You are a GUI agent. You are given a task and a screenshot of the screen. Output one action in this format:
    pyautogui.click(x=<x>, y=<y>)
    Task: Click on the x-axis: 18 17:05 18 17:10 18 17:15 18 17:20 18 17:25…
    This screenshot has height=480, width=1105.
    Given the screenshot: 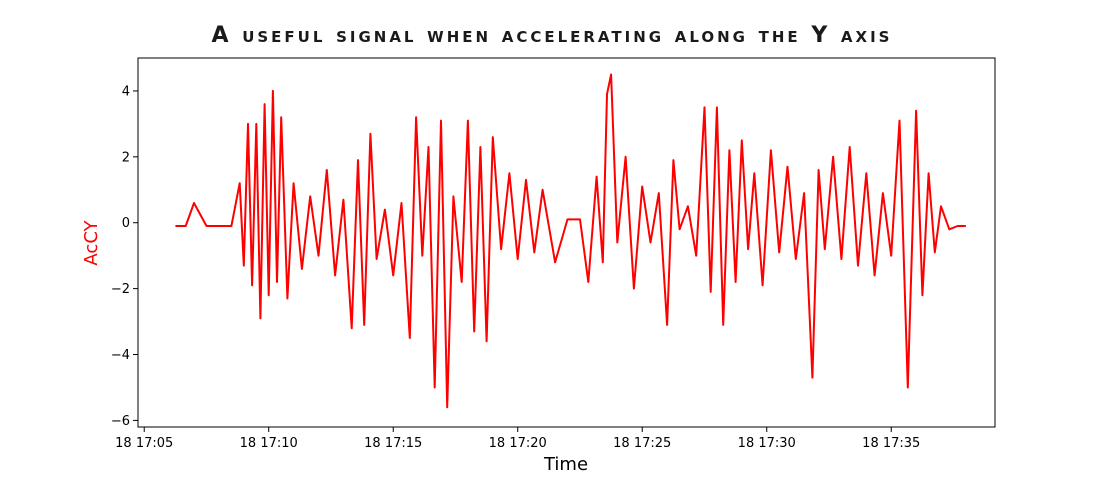 What is the action you would take?
    pyautogui.click(x=517, y=439)
    